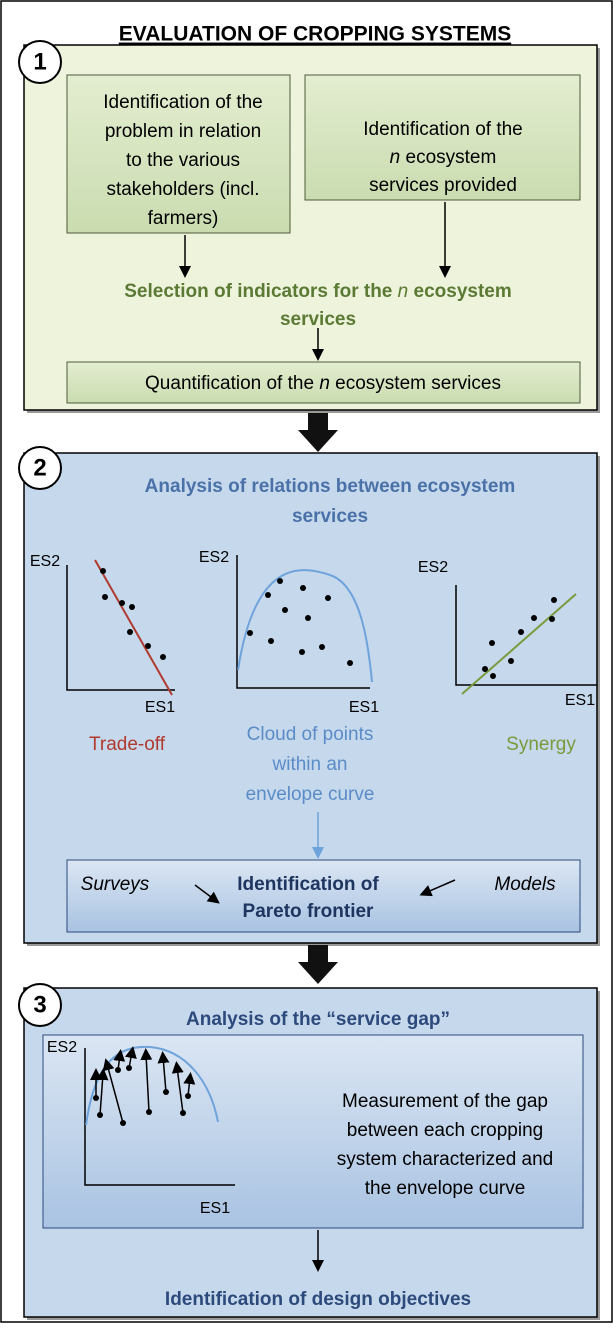 The height and width of the screenshot is (1328, 613). I want to click on box-problem, so click(178, 154).